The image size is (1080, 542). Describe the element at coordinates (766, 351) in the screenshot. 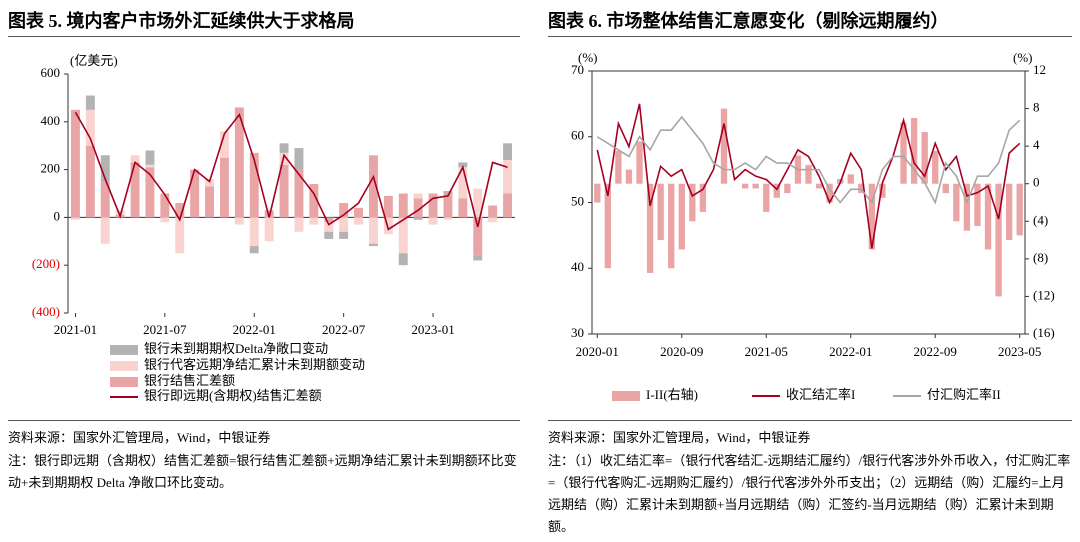

I see `x-tick-label: 2021-05` at that location.